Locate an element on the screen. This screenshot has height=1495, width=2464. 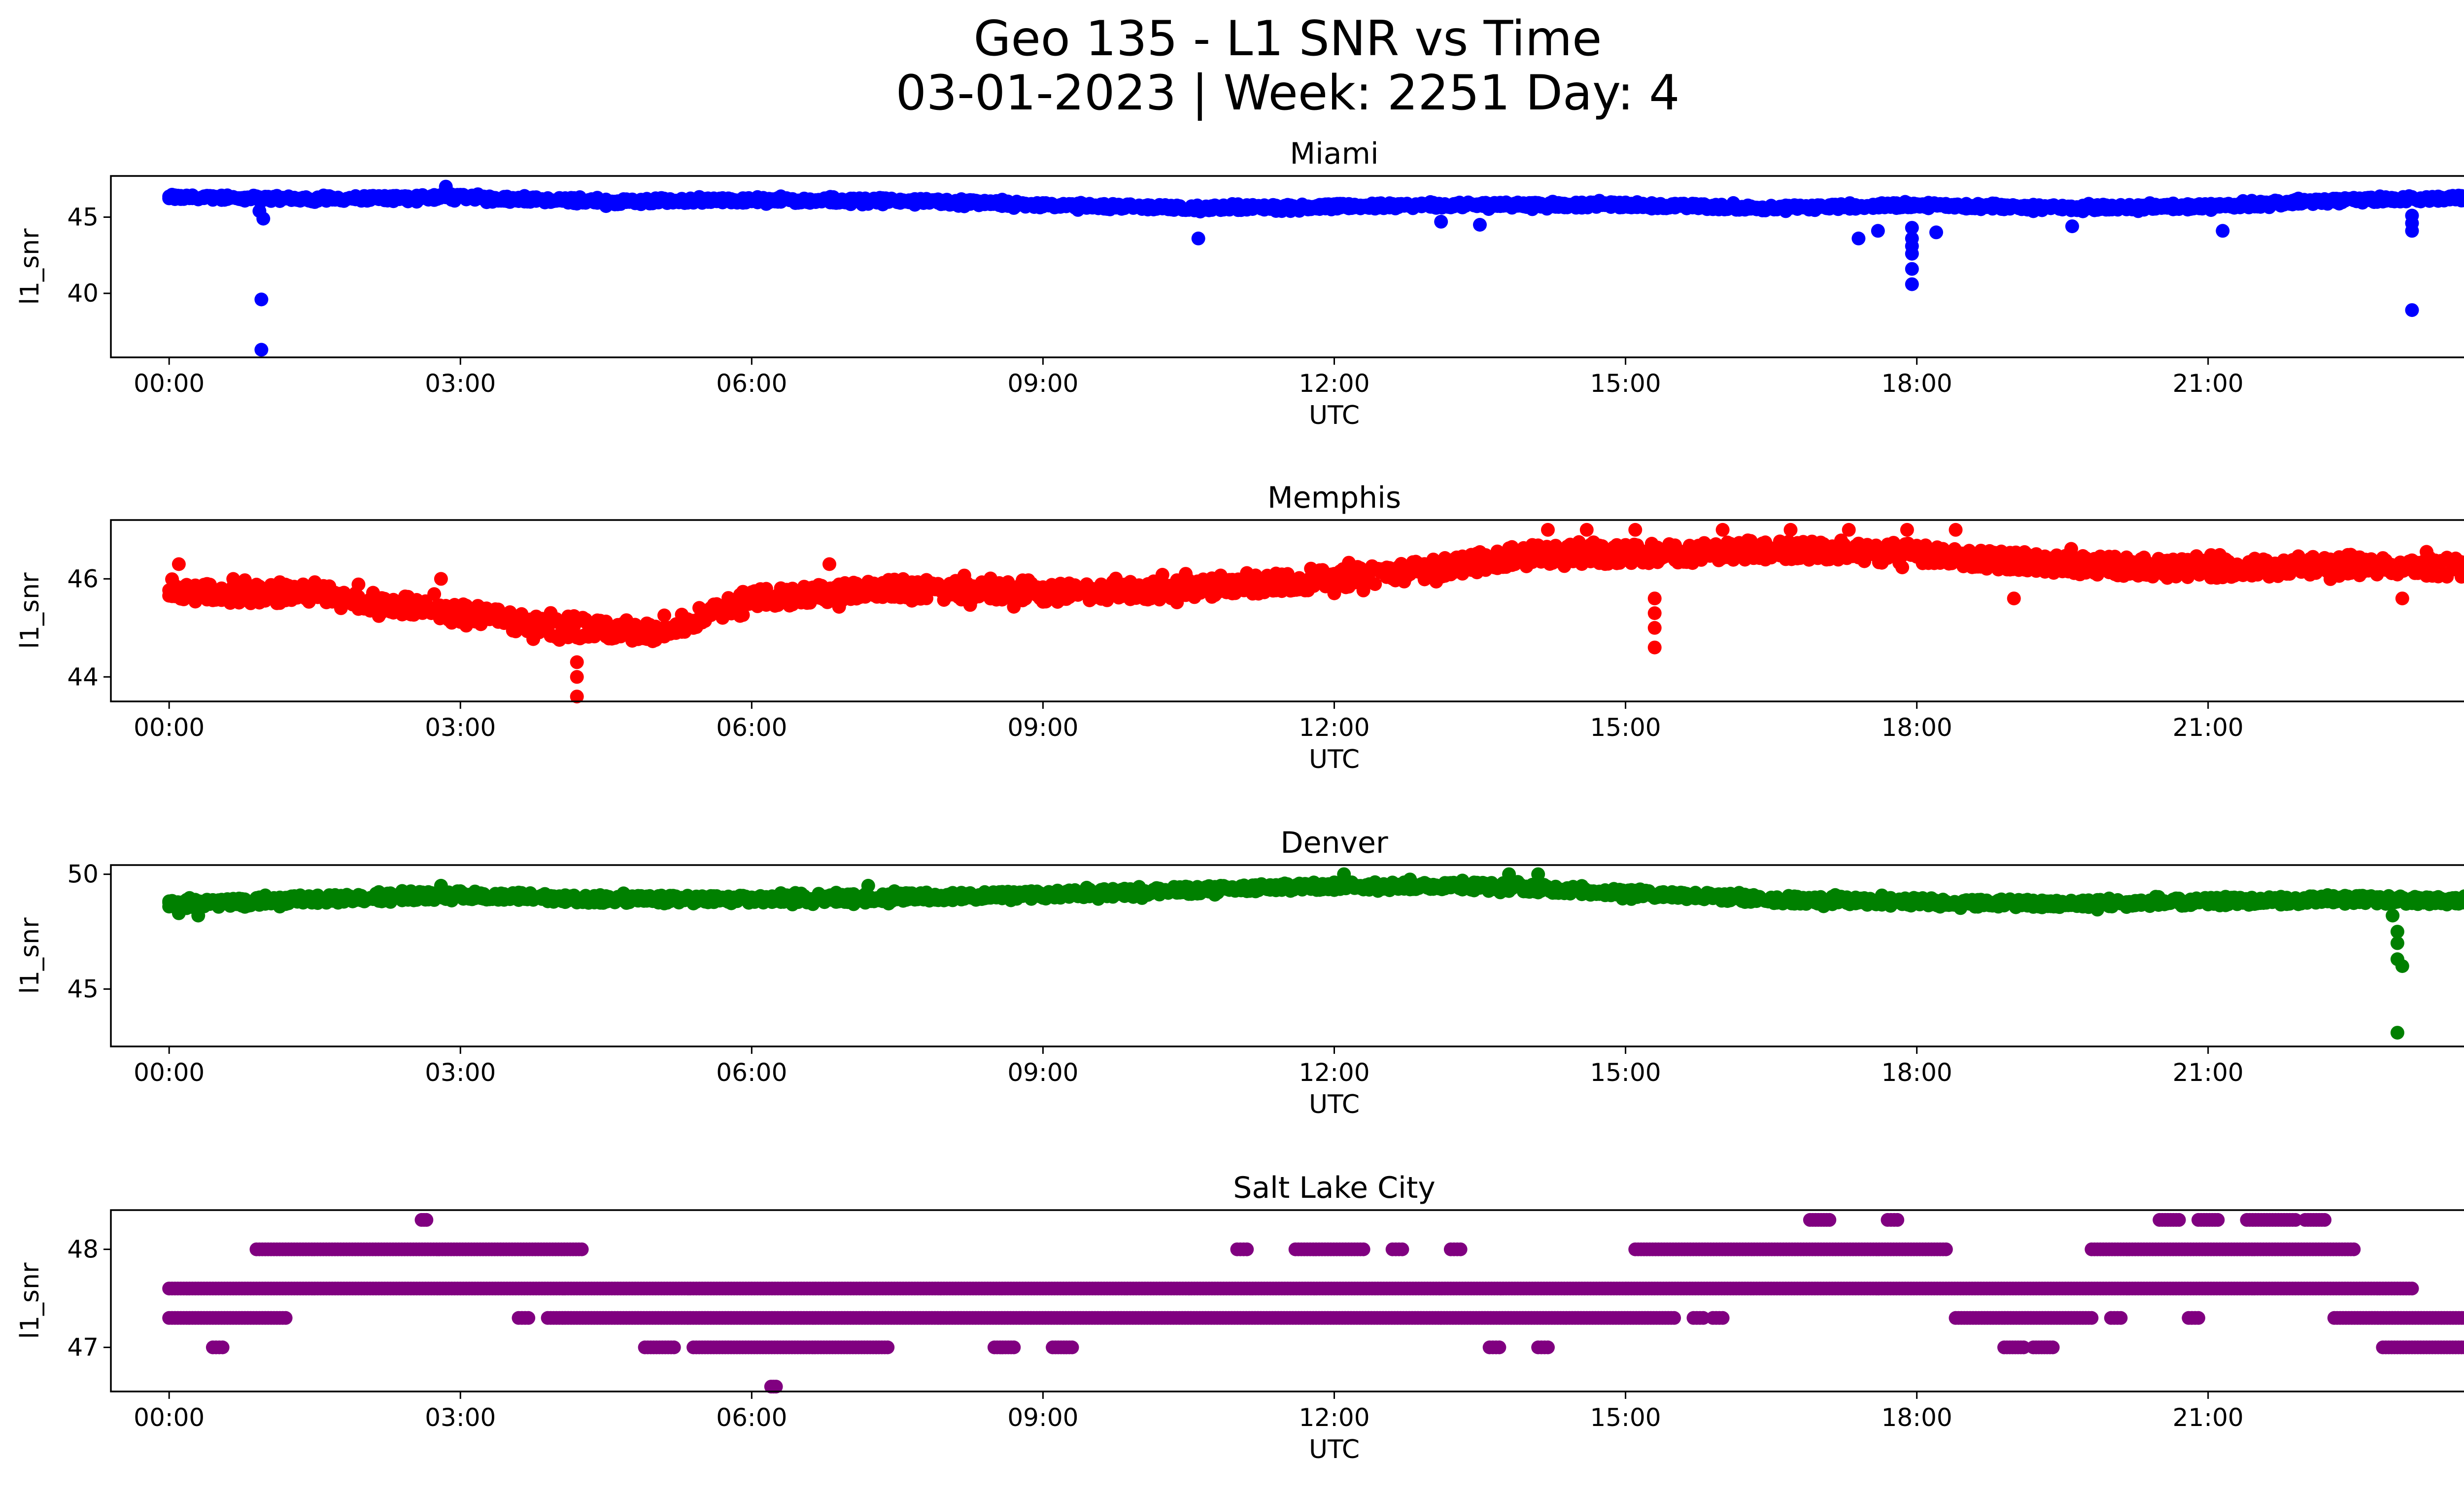
figure-title: Geo 135 - L1 SNR vs Time is located at coordinates (1287, 39).